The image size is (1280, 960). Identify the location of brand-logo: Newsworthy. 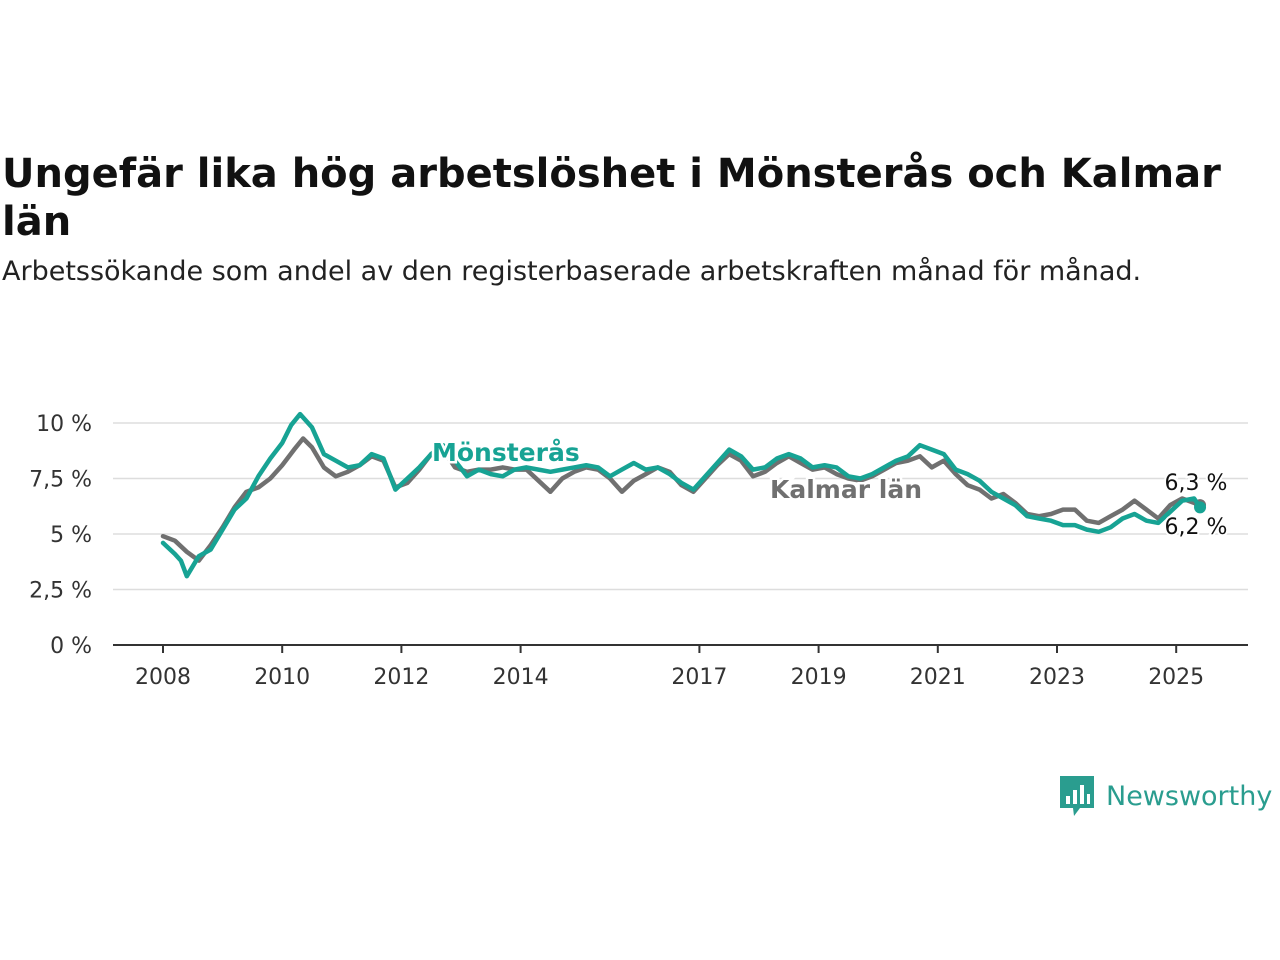
(1165, 796).